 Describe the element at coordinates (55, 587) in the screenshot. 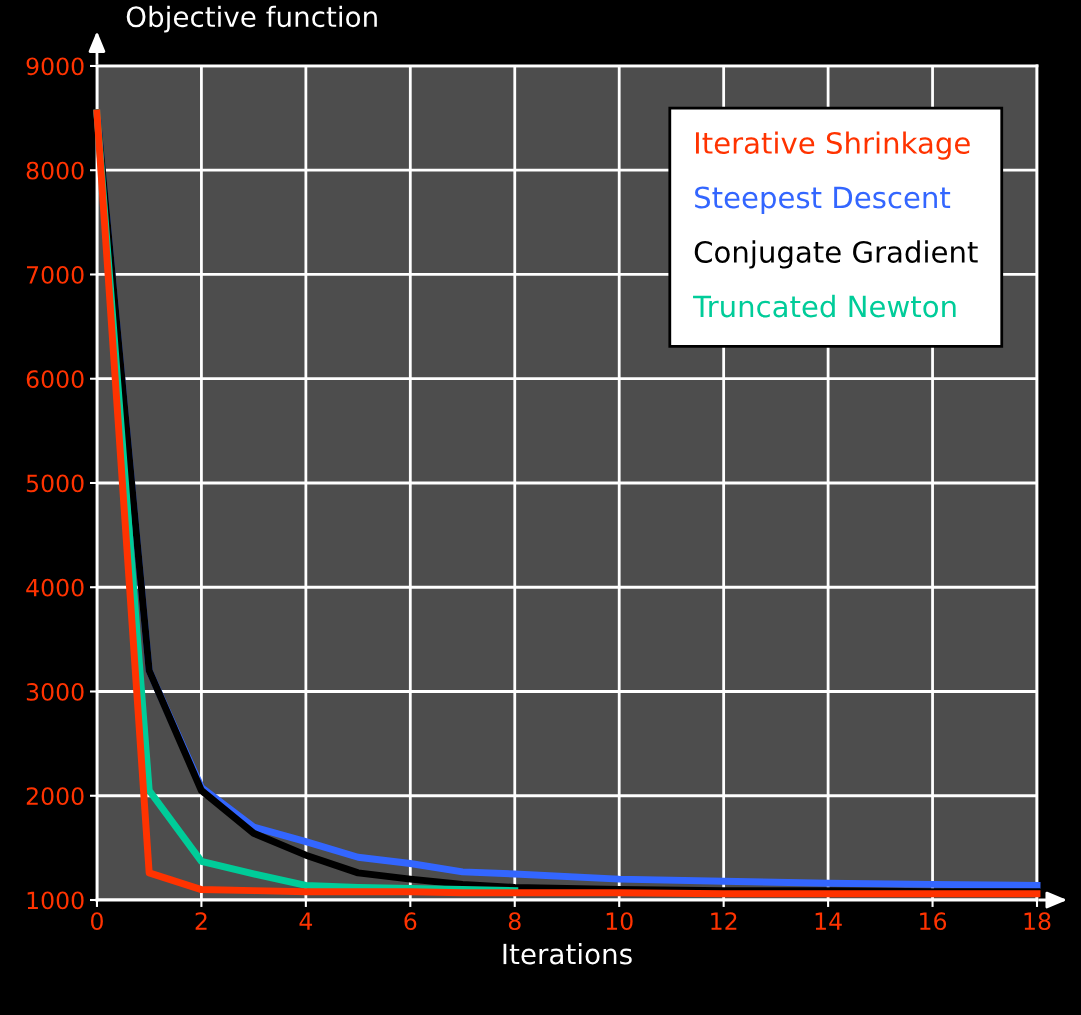

I see `y-tick-label: 4000` at that location.